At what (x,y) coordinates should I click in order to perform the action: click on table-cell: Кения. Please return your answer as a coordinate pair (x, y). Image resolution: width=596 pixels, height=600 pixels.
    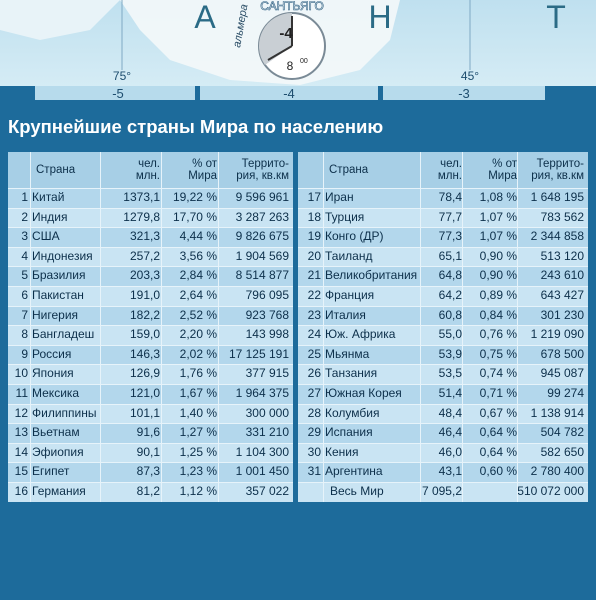
    Looking at the image, I should click on (342, 451).